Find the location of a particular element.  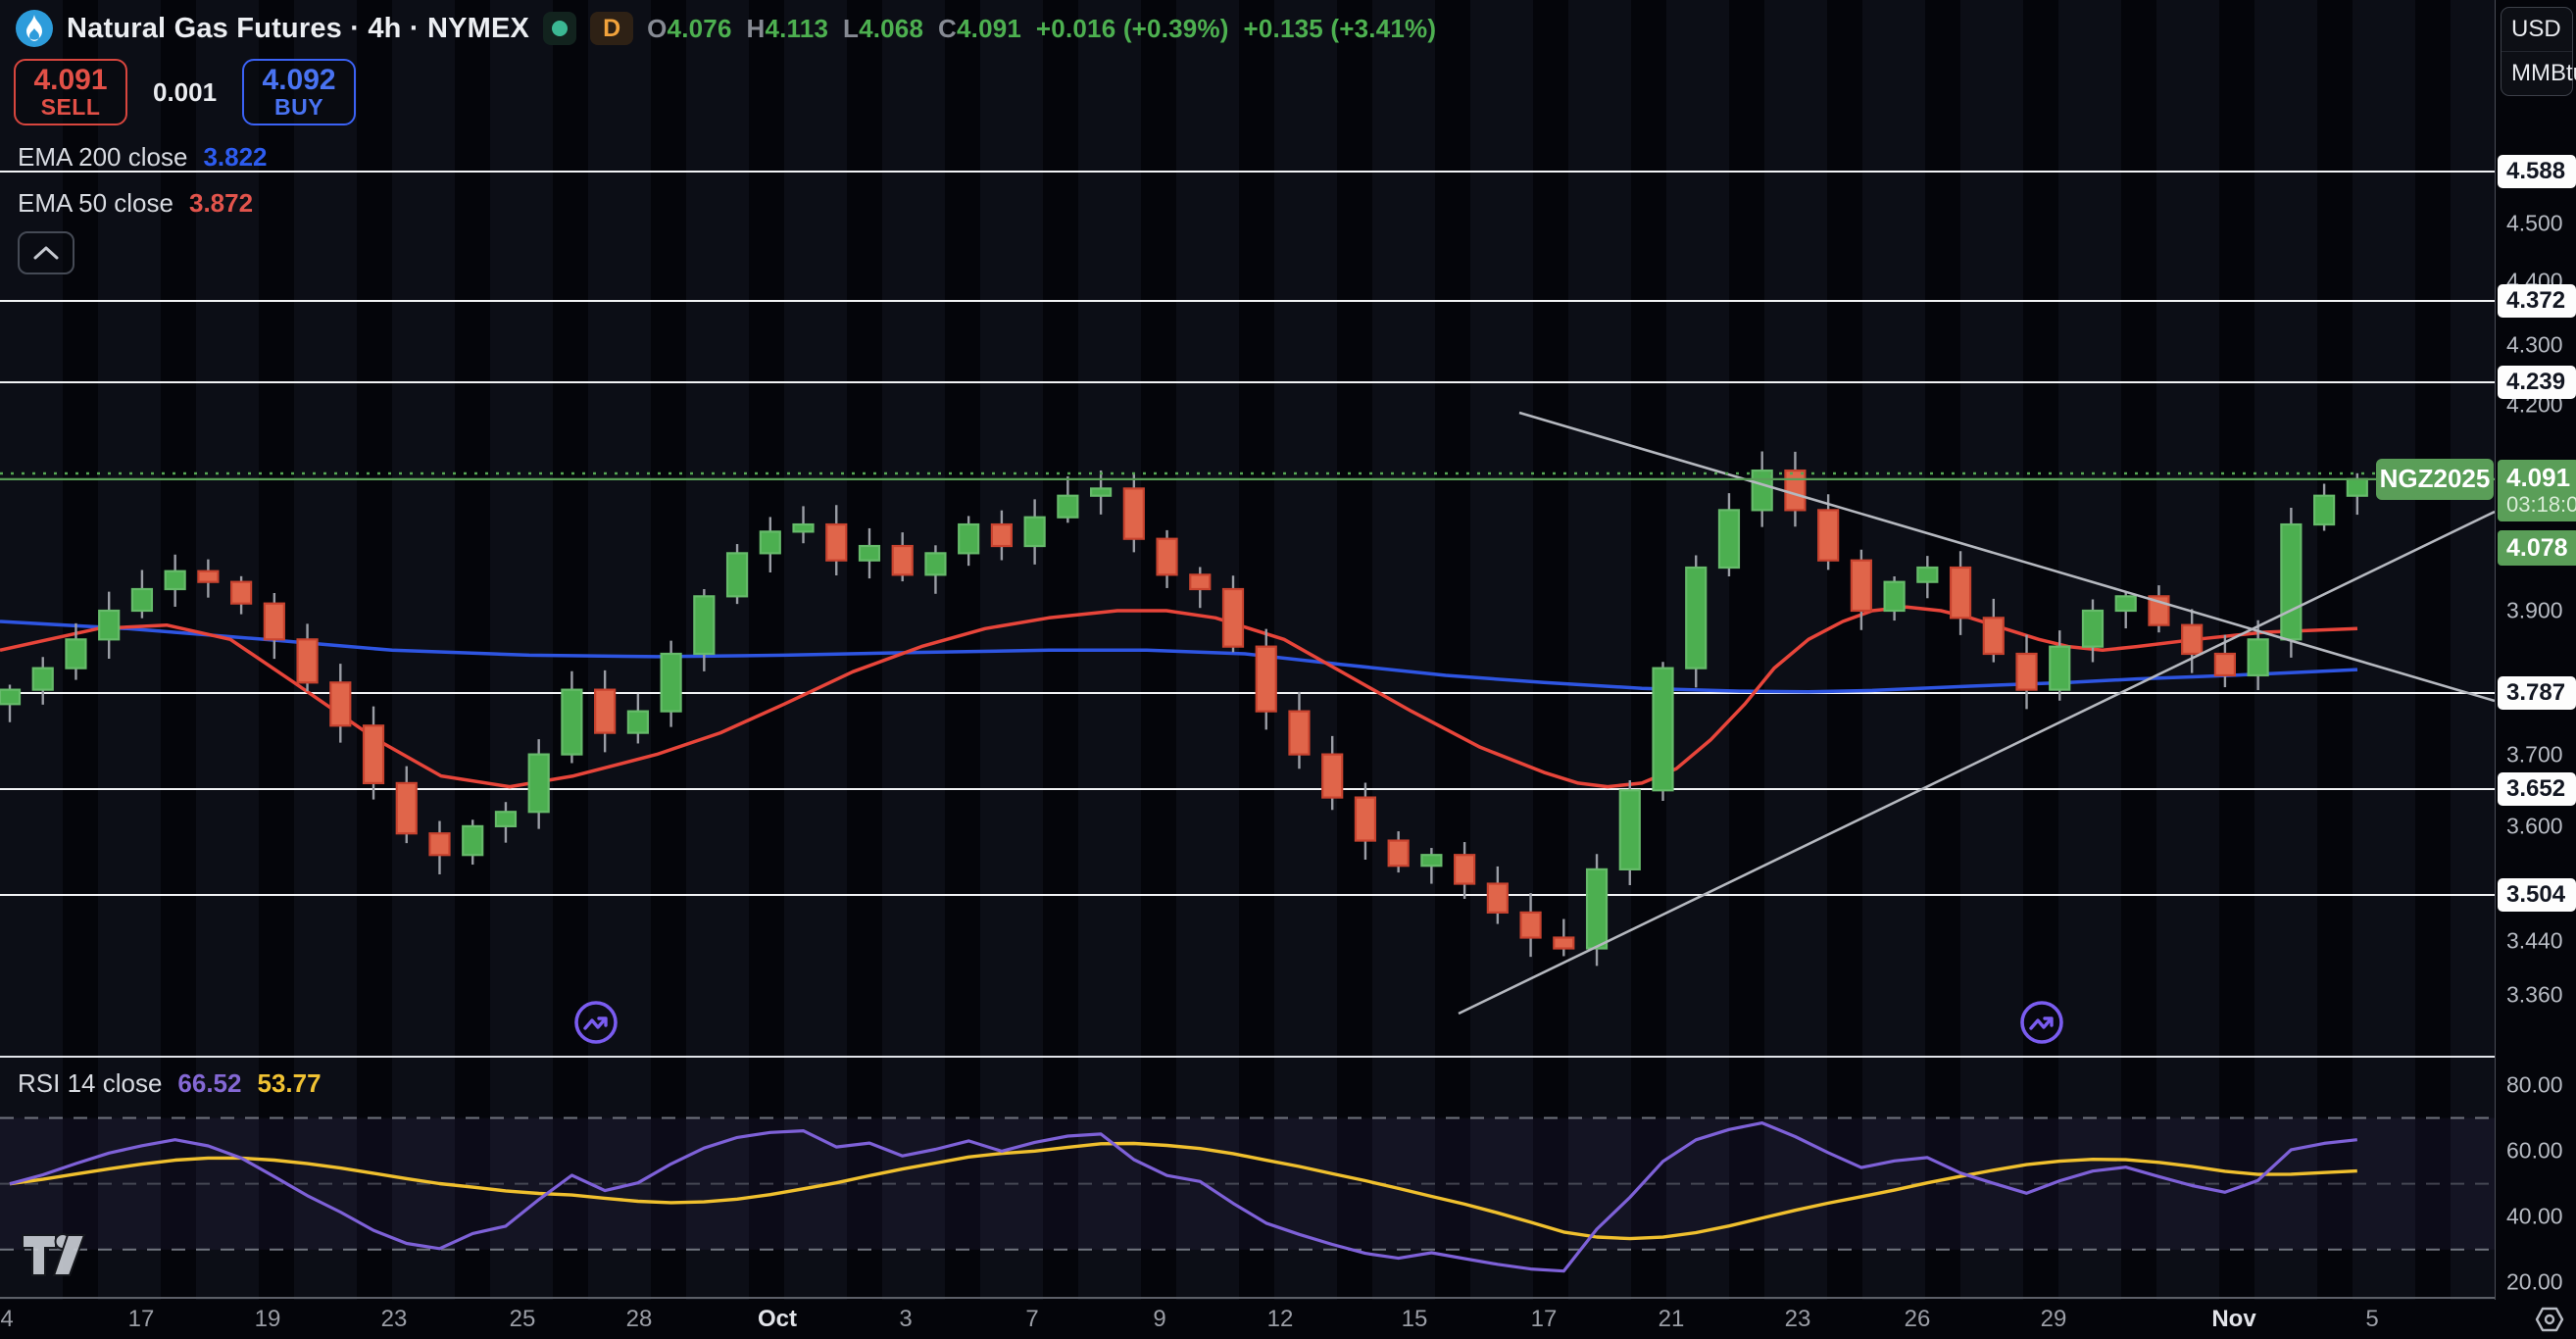

timeframe-badge: D is located at coordinates (612, 28).